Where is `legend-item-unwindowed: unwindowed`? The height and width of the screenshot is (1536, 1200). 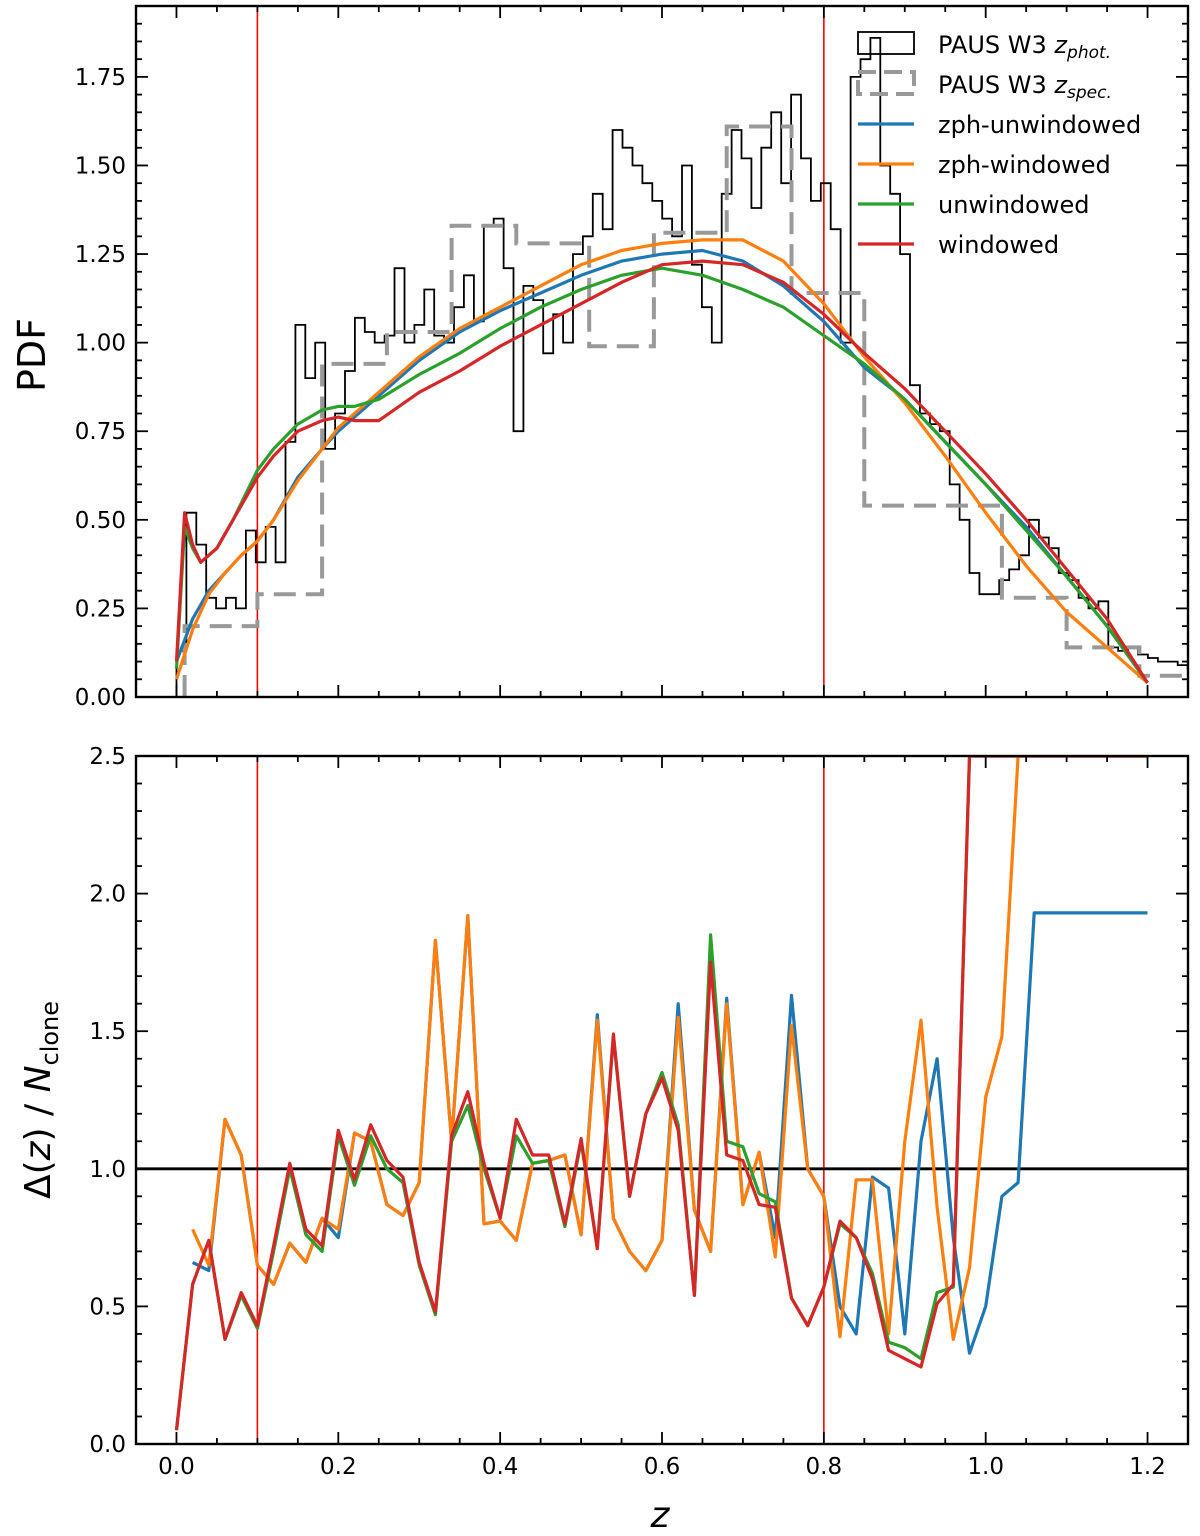
legend-item-unwindowed: unwindowed is located at coordinates (973, 205).